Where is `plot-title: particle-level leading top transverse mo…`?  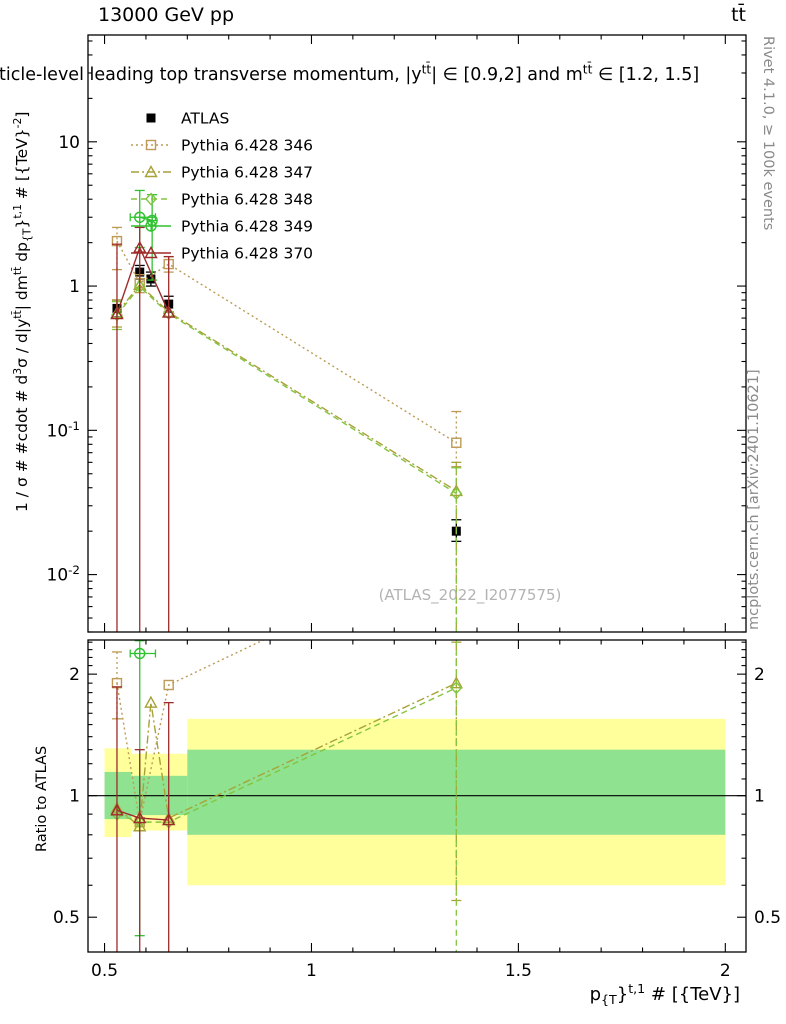
plot-title: particle-level leading top transverse mo… is located at coordinates (349, 73).